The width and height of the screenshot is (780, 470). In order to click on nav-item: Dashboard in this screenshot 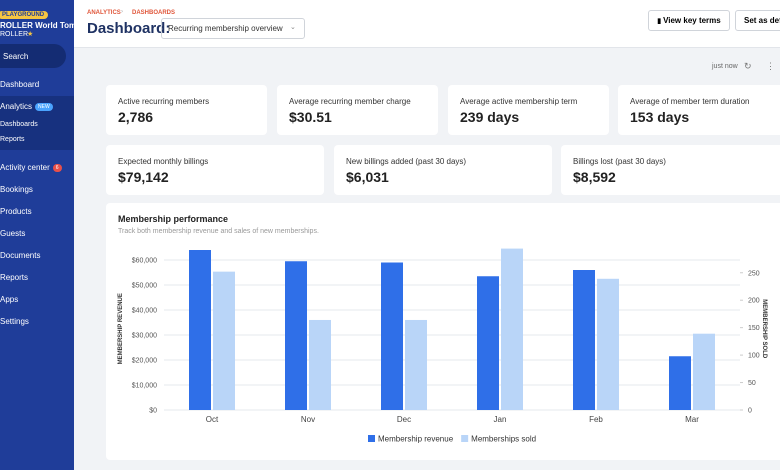, I will do `click(19, 84)`.